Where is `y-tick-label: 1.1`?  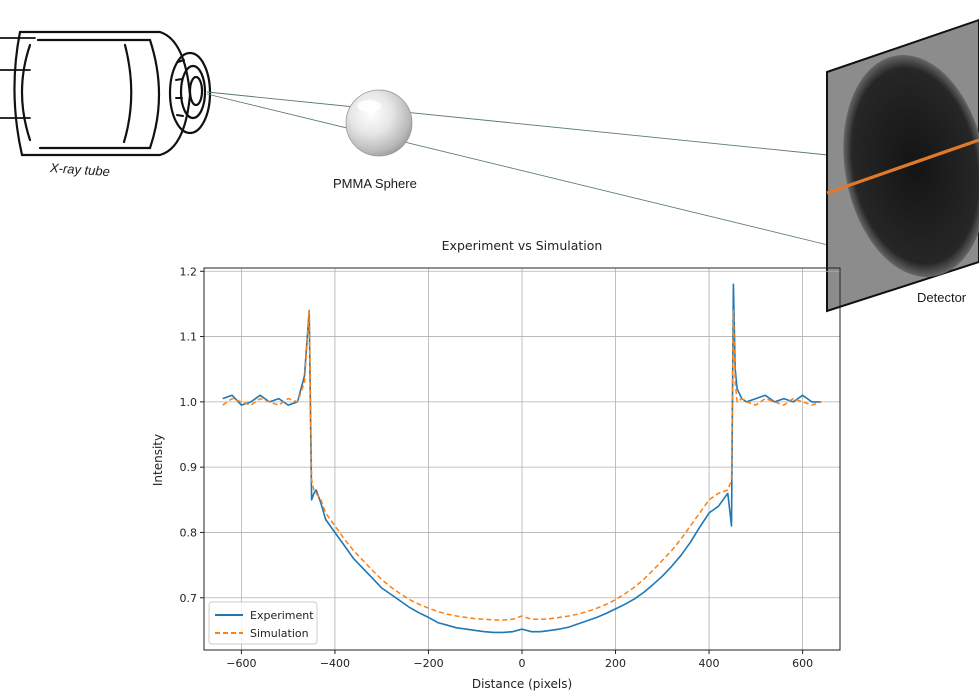
y-tick-label: 1.1 is located at coordinates (189, 337).